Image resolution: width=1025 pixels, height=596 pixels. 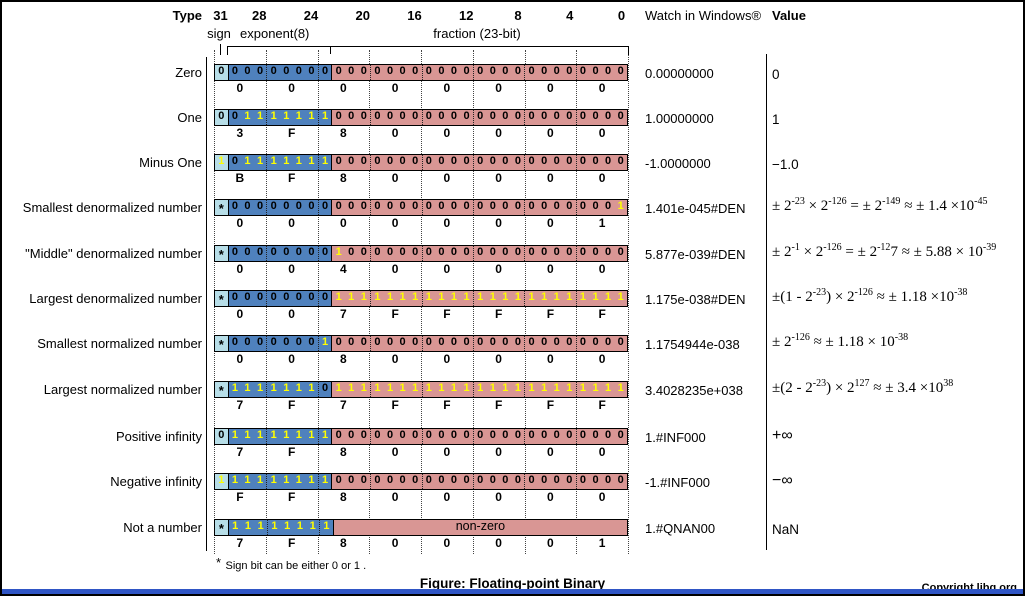 I want to click on sign-bit-cell: 0, so click(x=222, y=117).